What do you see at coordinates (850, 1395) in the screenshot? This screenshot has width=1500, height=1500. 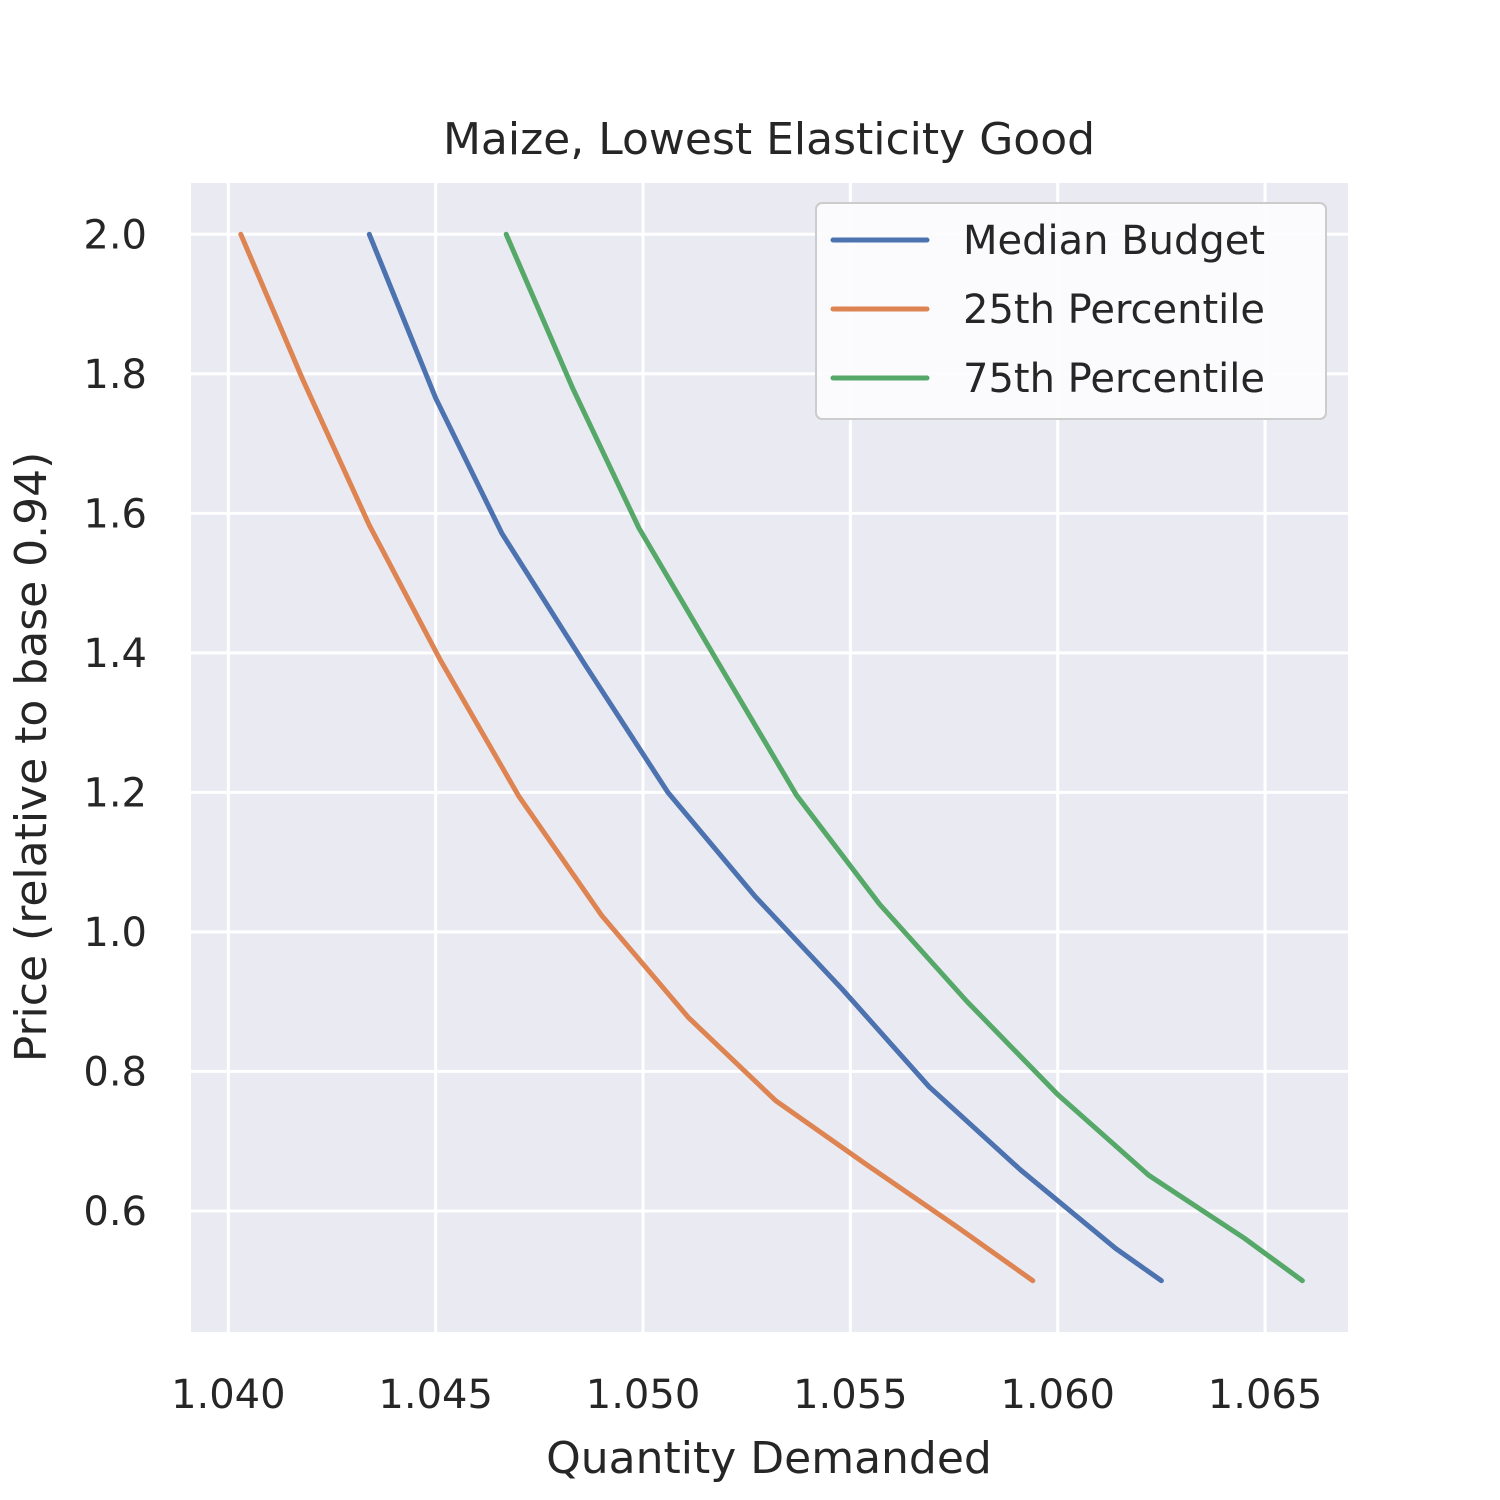 I see `x-tick-label: 1.055` at bounding box center [850, 1395].